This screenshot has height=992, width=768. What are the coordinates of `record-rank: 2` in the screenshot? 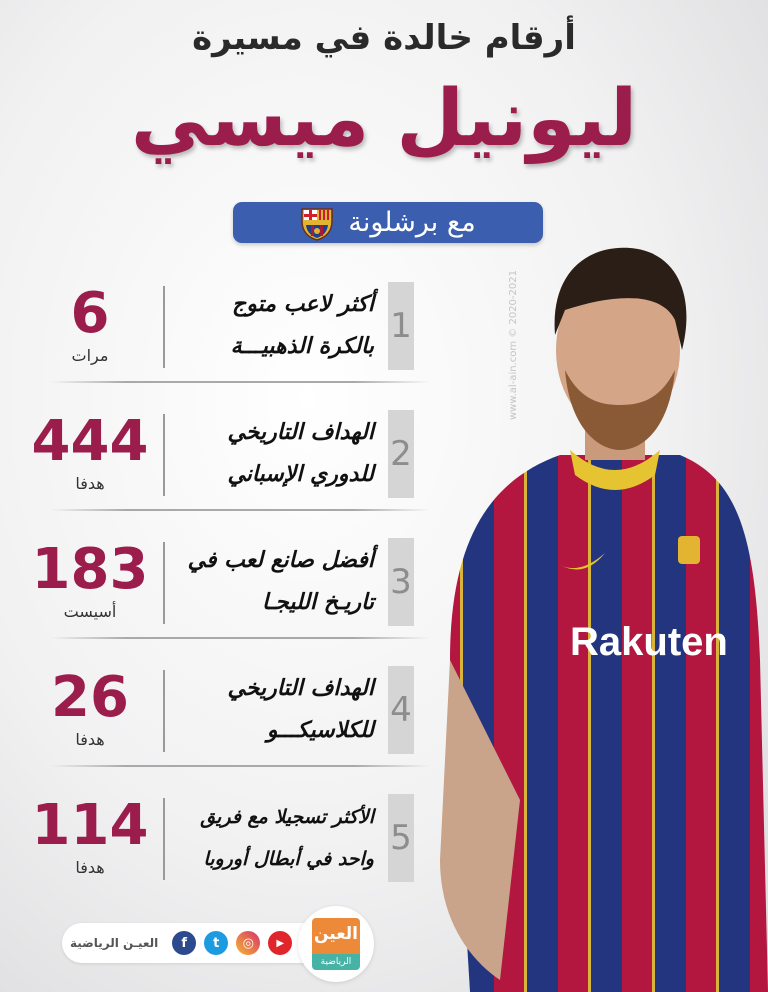 It's located at (401, 454).